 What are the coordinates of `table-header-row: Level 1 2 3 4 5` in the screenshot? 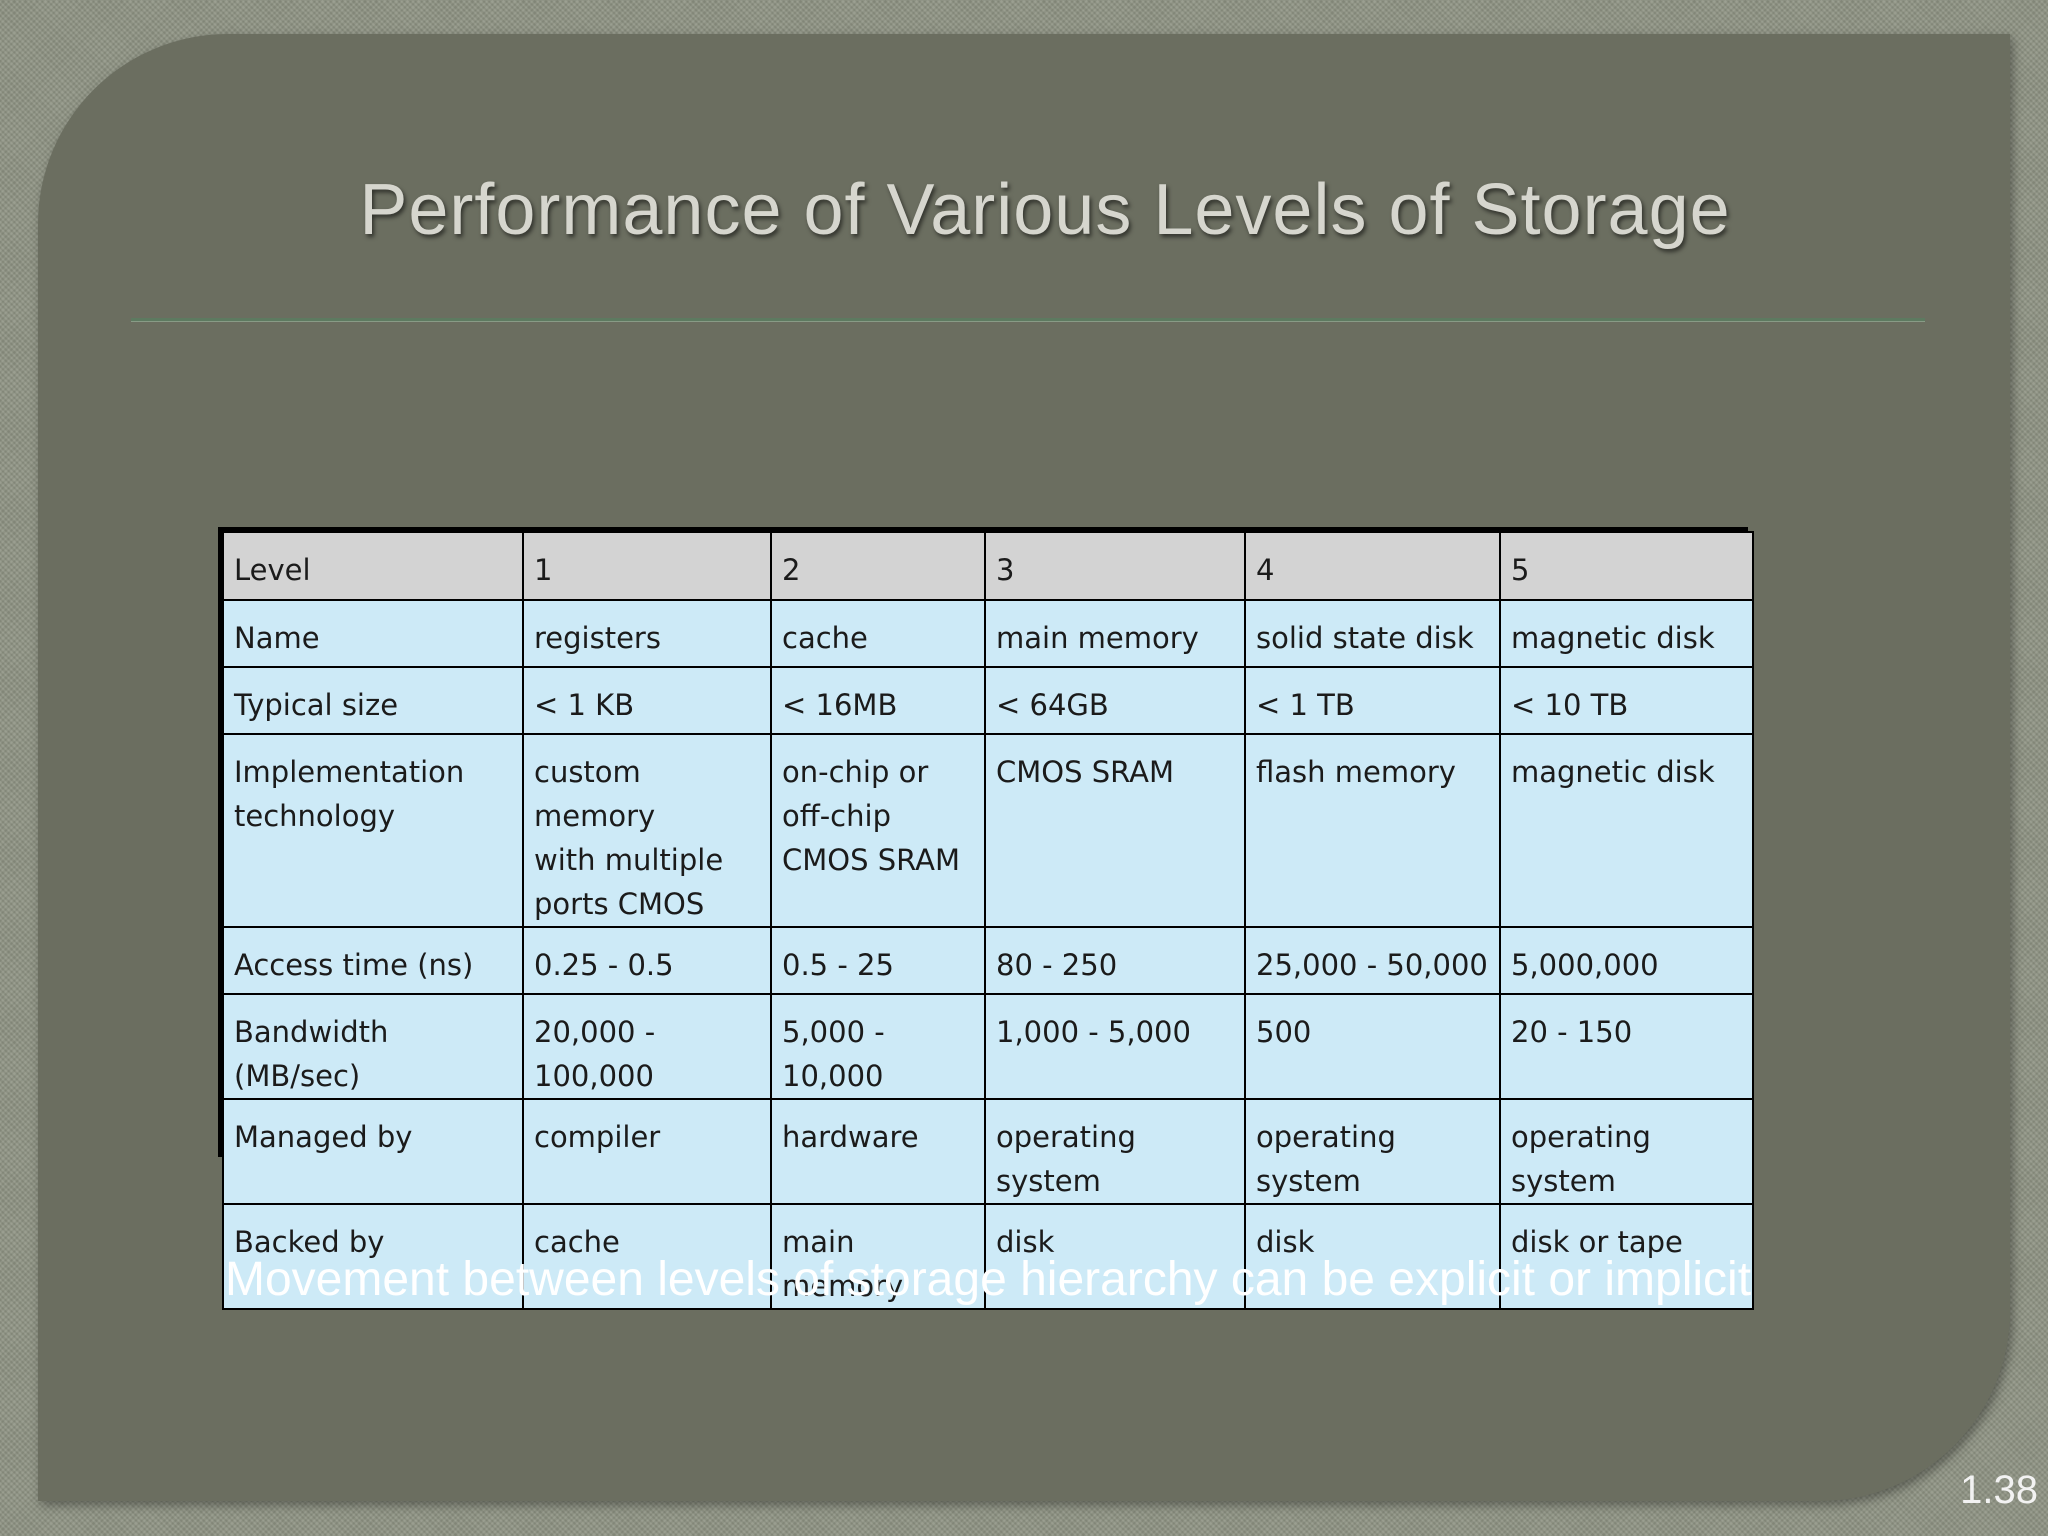 It's located at (988, 566).